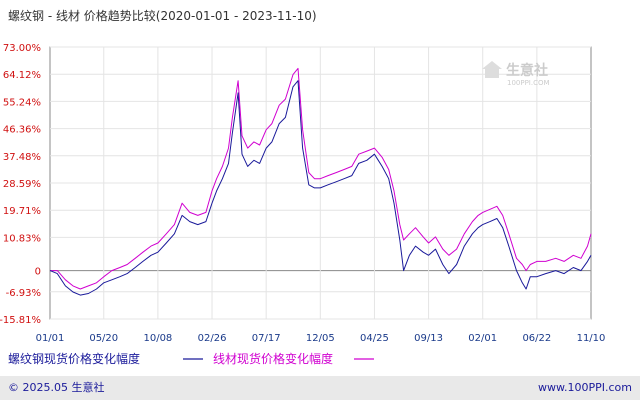 The image size is (640, 400). I want to click on y-tick-label: 46.36%, so click(22, 130).